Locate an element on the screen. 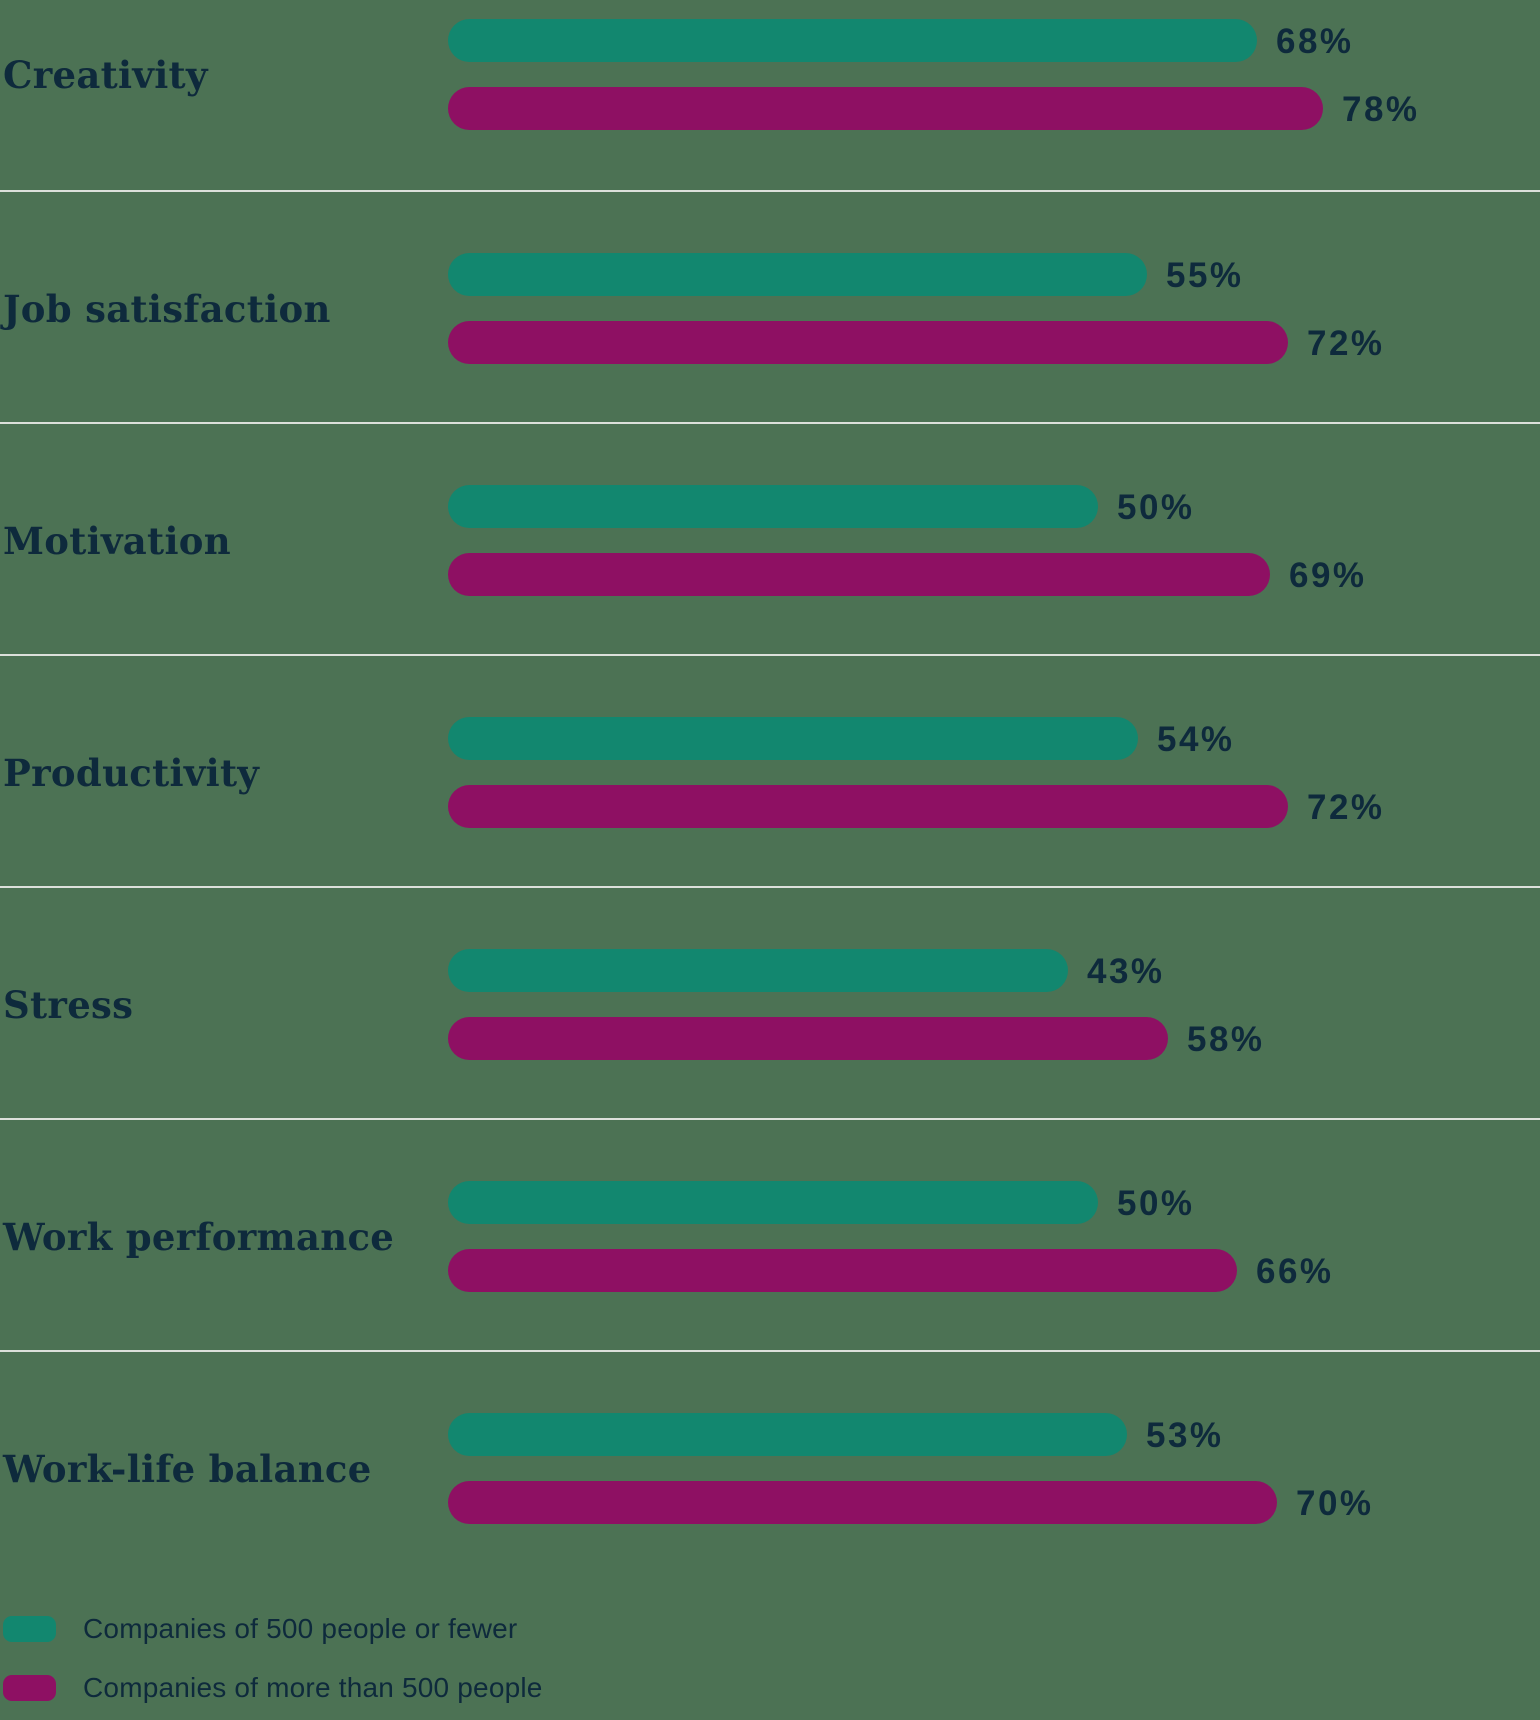  value-label: 66% is located at coordinates (1295, 1271).